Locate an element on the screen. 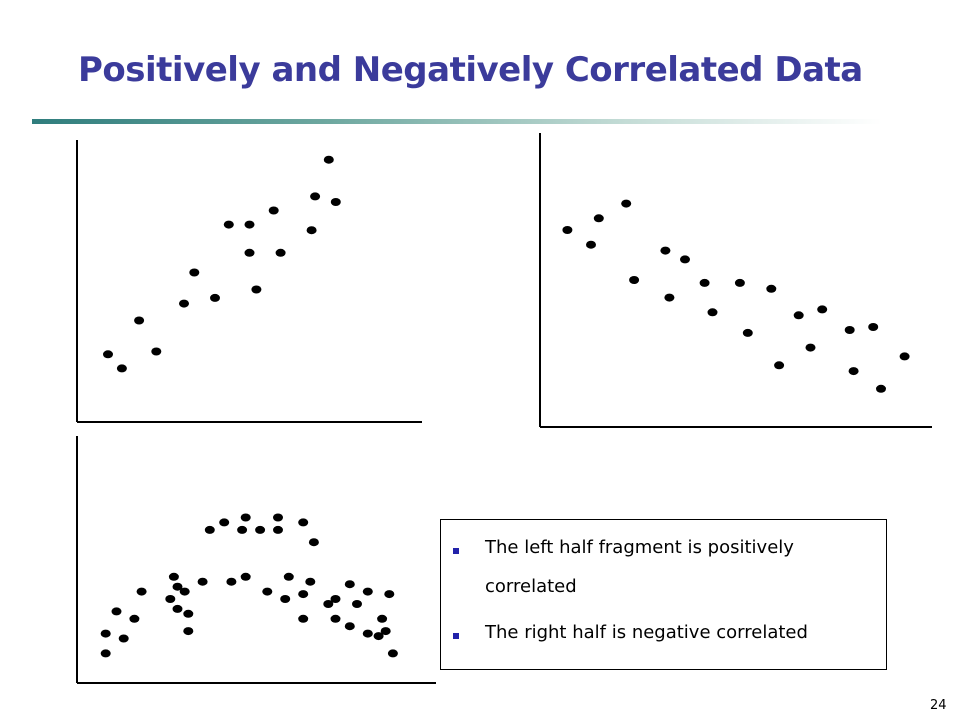 The width and height of the screenshot is (960, 720). page-number: 24 is located at coordinates (938, 705).